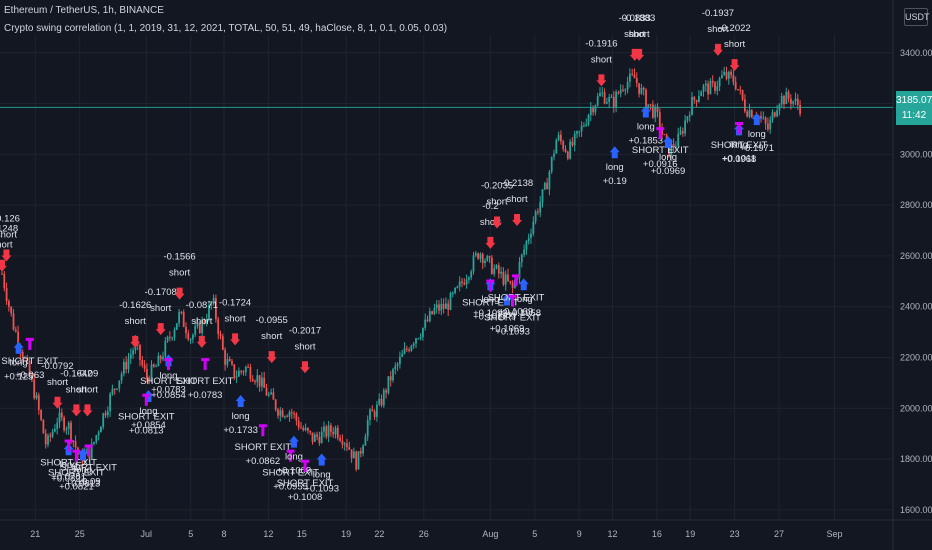 The height and width of the screenshot is (550, 932). Describe the element at coordinates (916, 154) in the screenshot. I see `price-tick-label: 3000.00` at that location.